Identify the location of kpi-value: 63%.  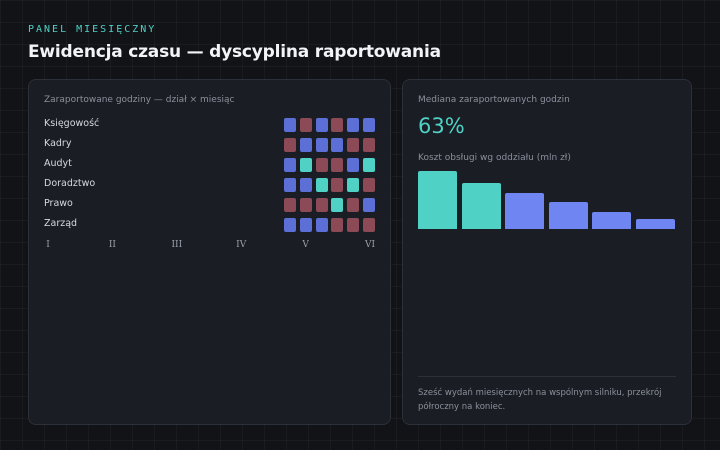
(441, 126).